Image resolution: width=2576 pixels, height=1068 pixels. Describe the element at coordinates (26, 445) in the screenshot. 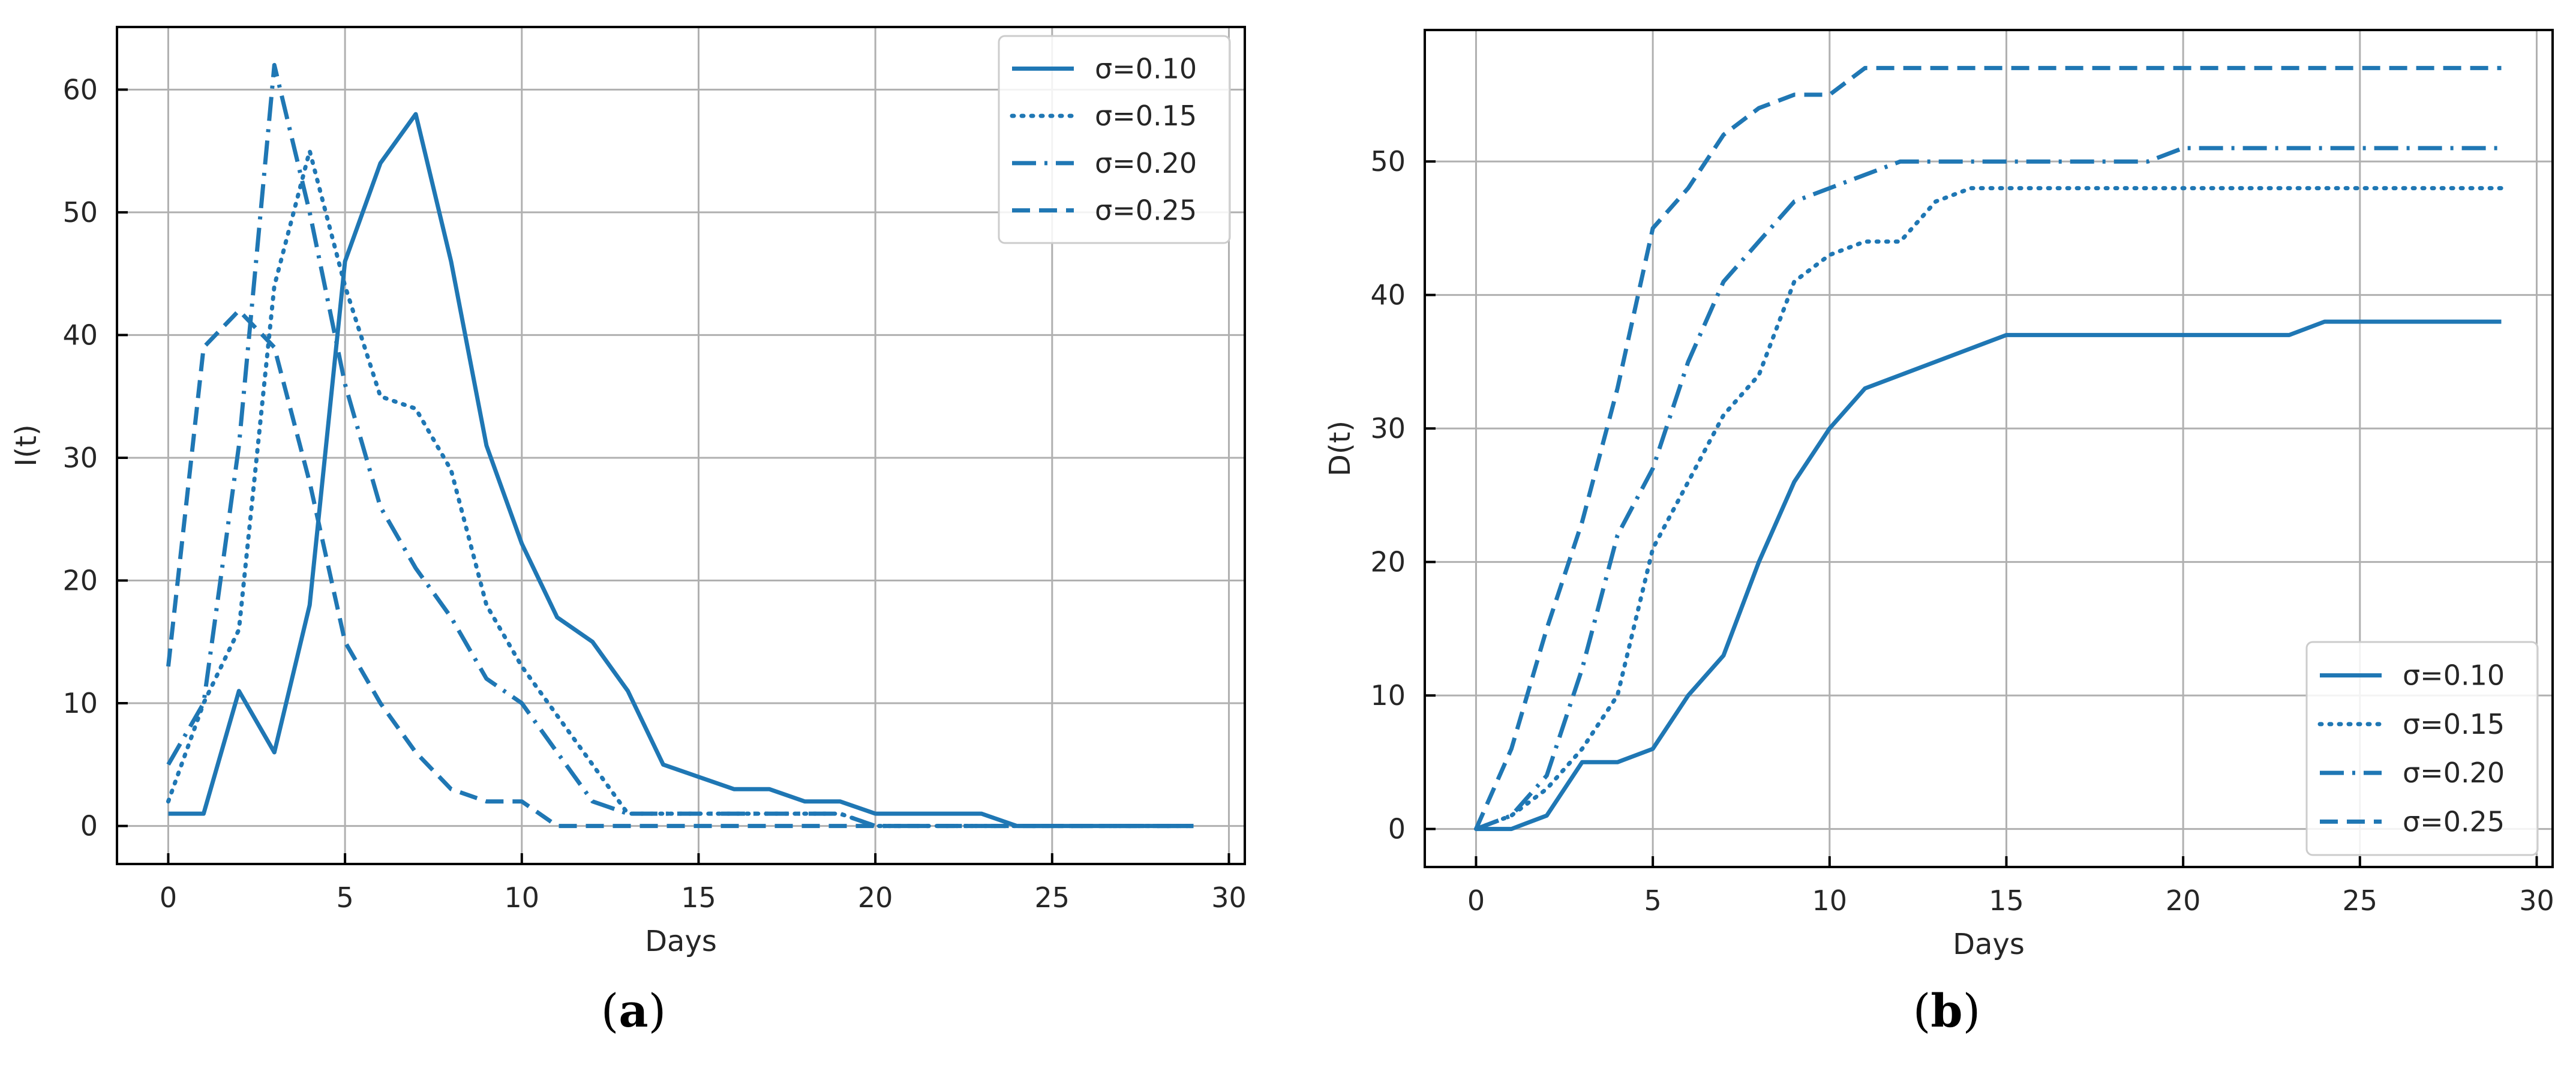

I see `y-axis-label: I(t)` at that location.